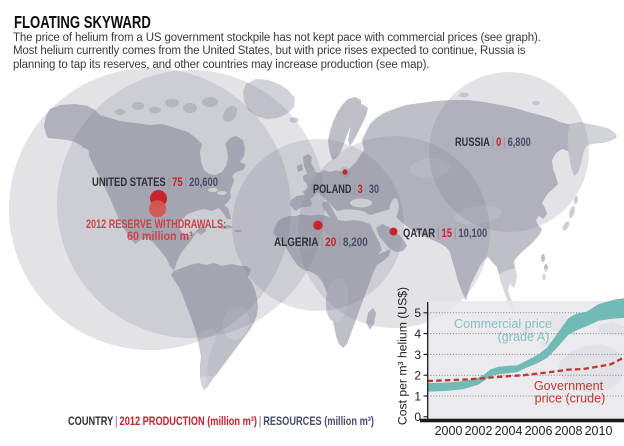  I want to click on svg-text: 2004, so click(509, 431).